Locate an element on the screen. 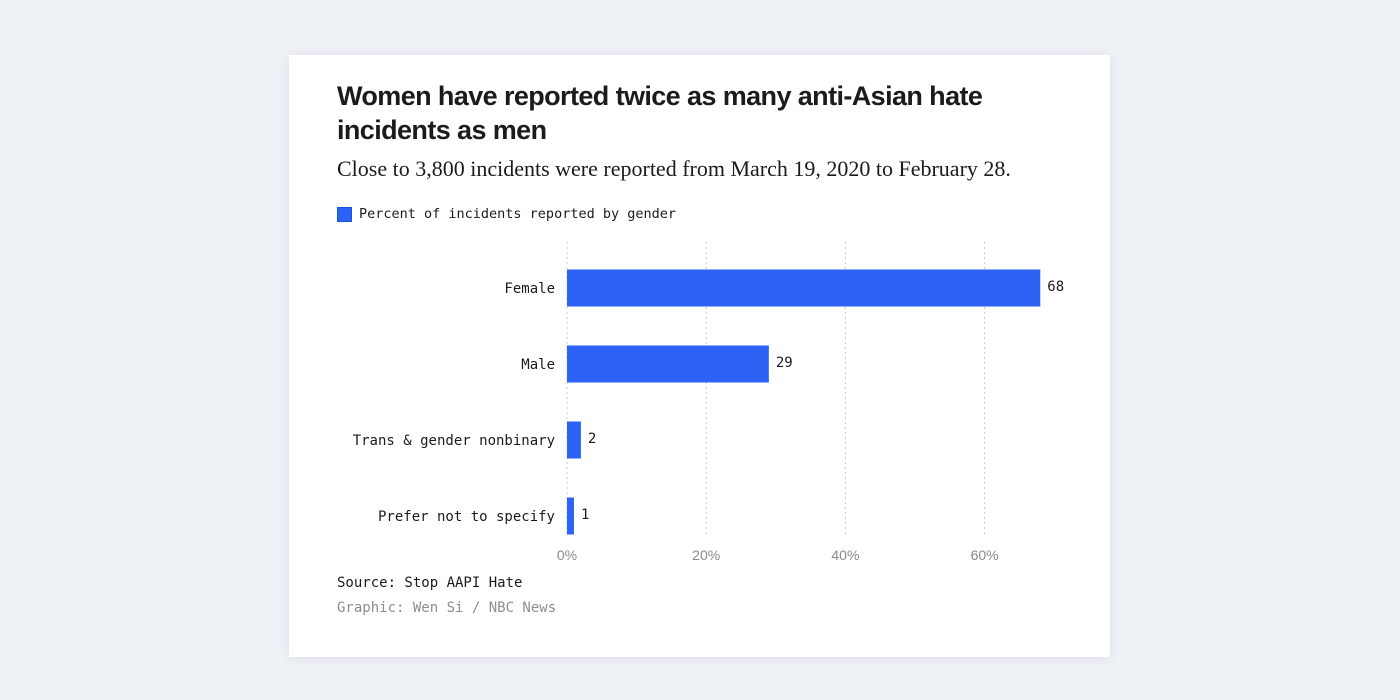 The width and height of the screenshot is (1400, 700). category-label-0: Female is located at coordinates (529, 289).